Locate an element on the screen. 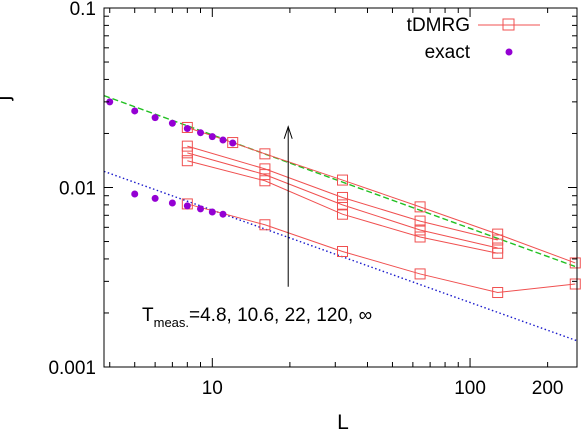 This screenshot has width=581, height=435. x-tick-label: 200 is located at coordinates (548, 388).